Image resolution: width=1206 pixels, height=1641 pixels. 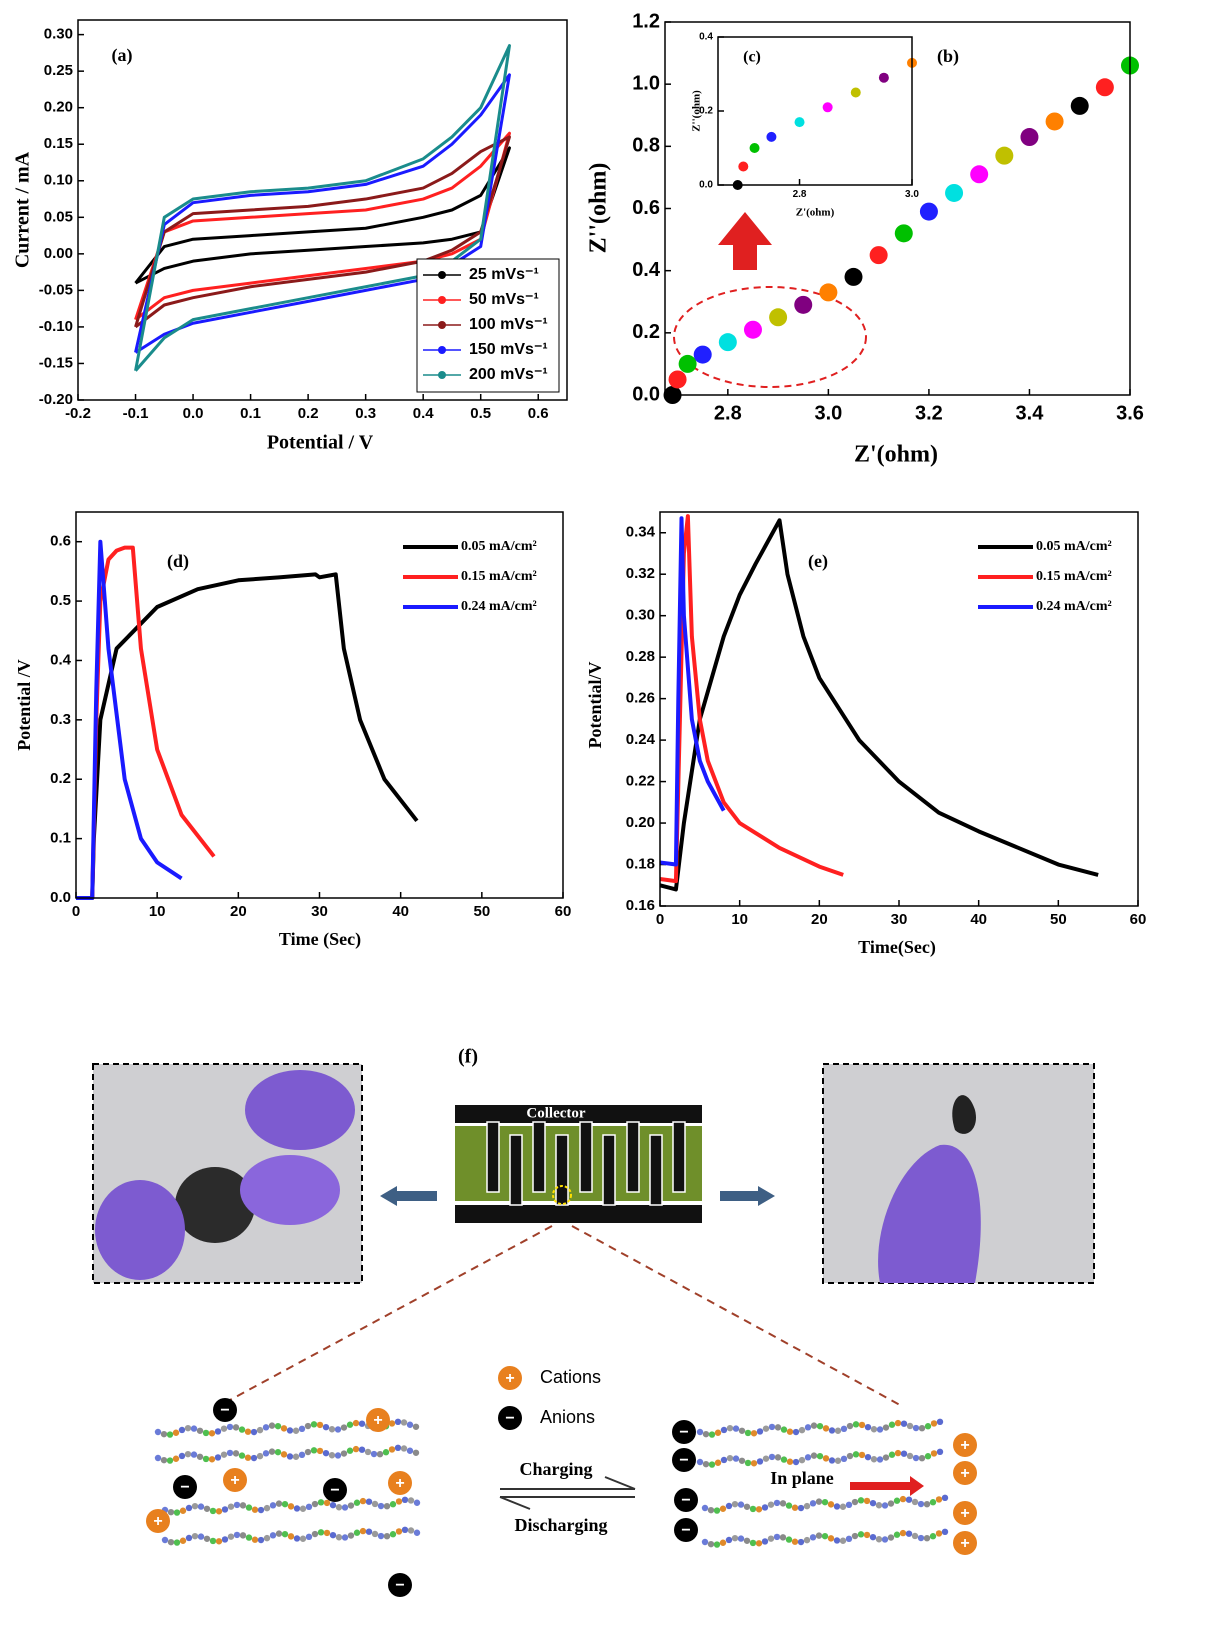 I want to click on y-tick-label: 0.16, so click(x=640, y=905).